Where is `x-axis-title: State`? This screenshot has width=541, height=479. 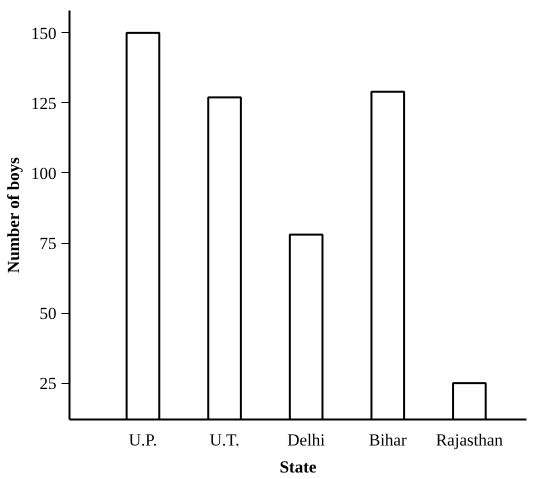
x-axis-title: State is located at coordinates (298, 467).